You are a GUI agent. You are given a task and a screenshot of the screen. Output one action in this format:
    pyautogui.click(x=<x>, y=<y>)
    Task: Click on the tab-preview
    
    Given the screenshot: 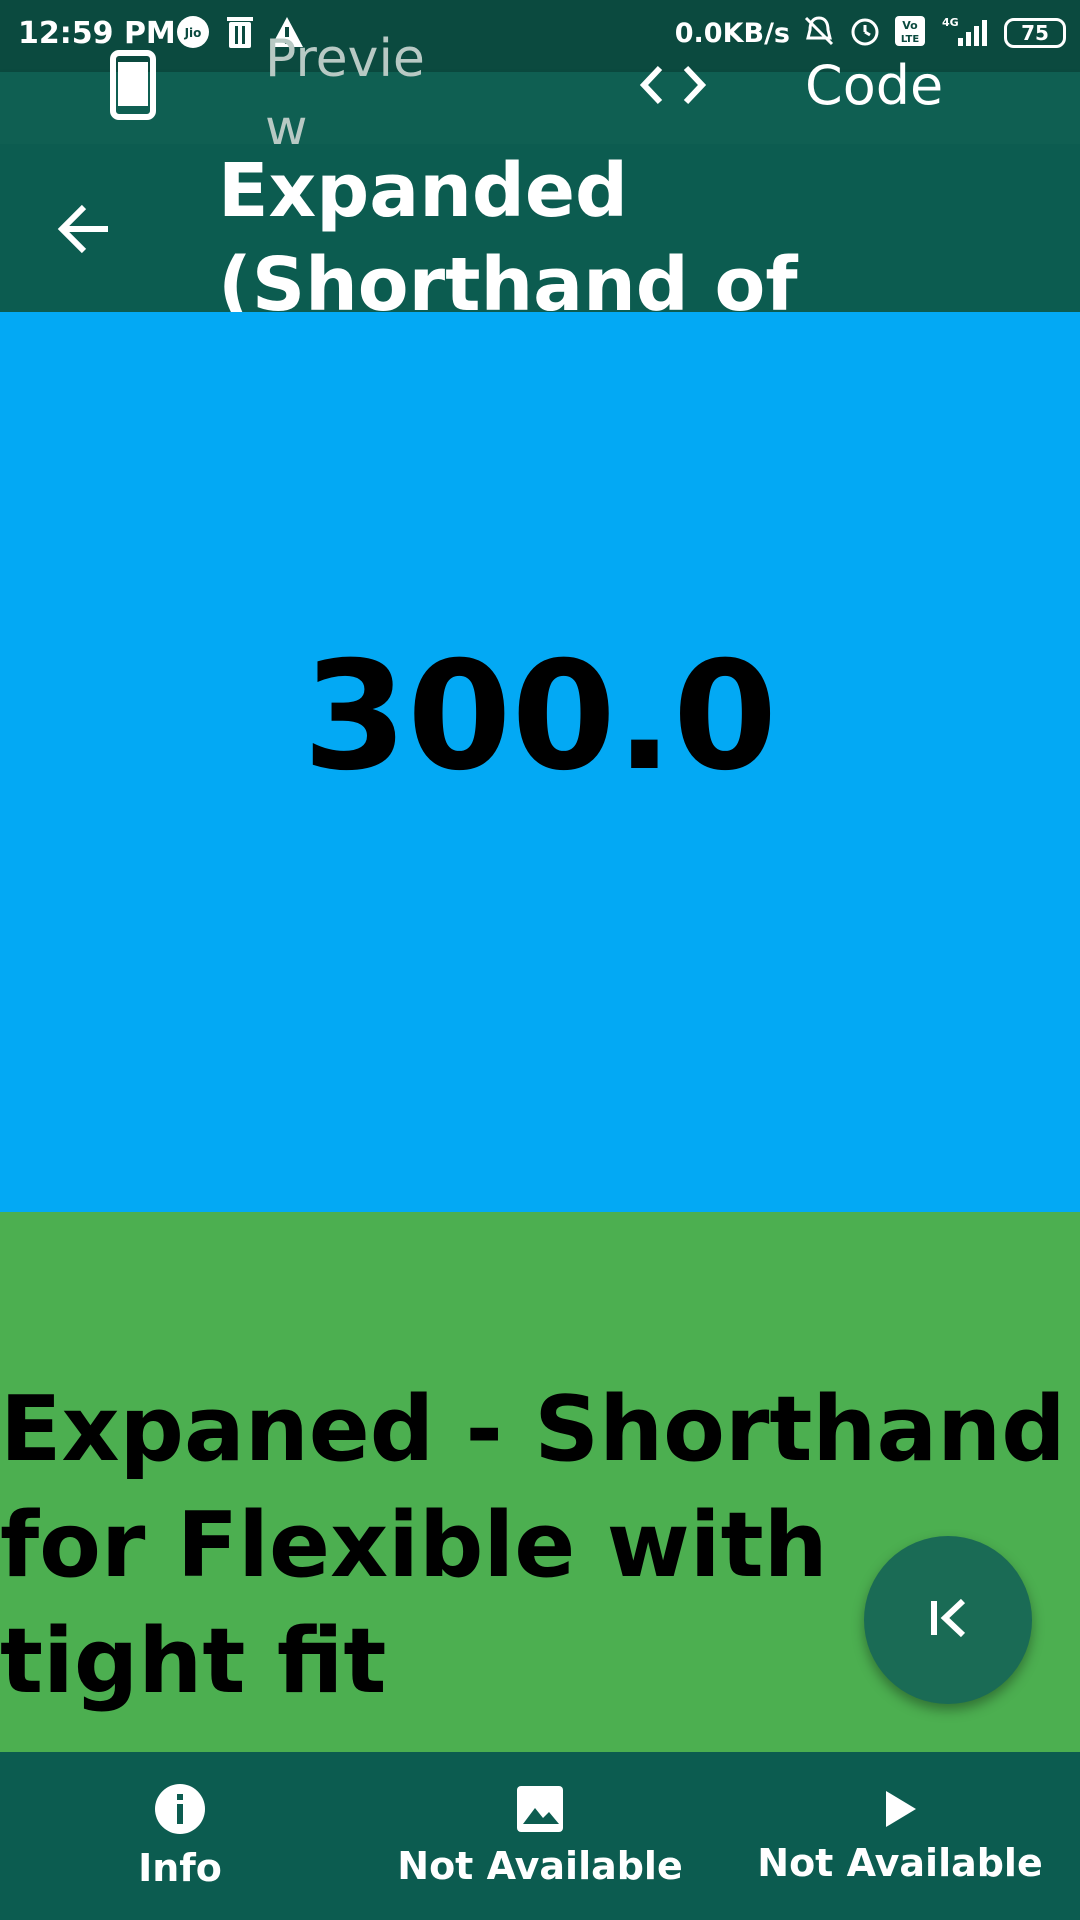 What is the action you would take?
    pyautogui.click(x=133, y=87)
    